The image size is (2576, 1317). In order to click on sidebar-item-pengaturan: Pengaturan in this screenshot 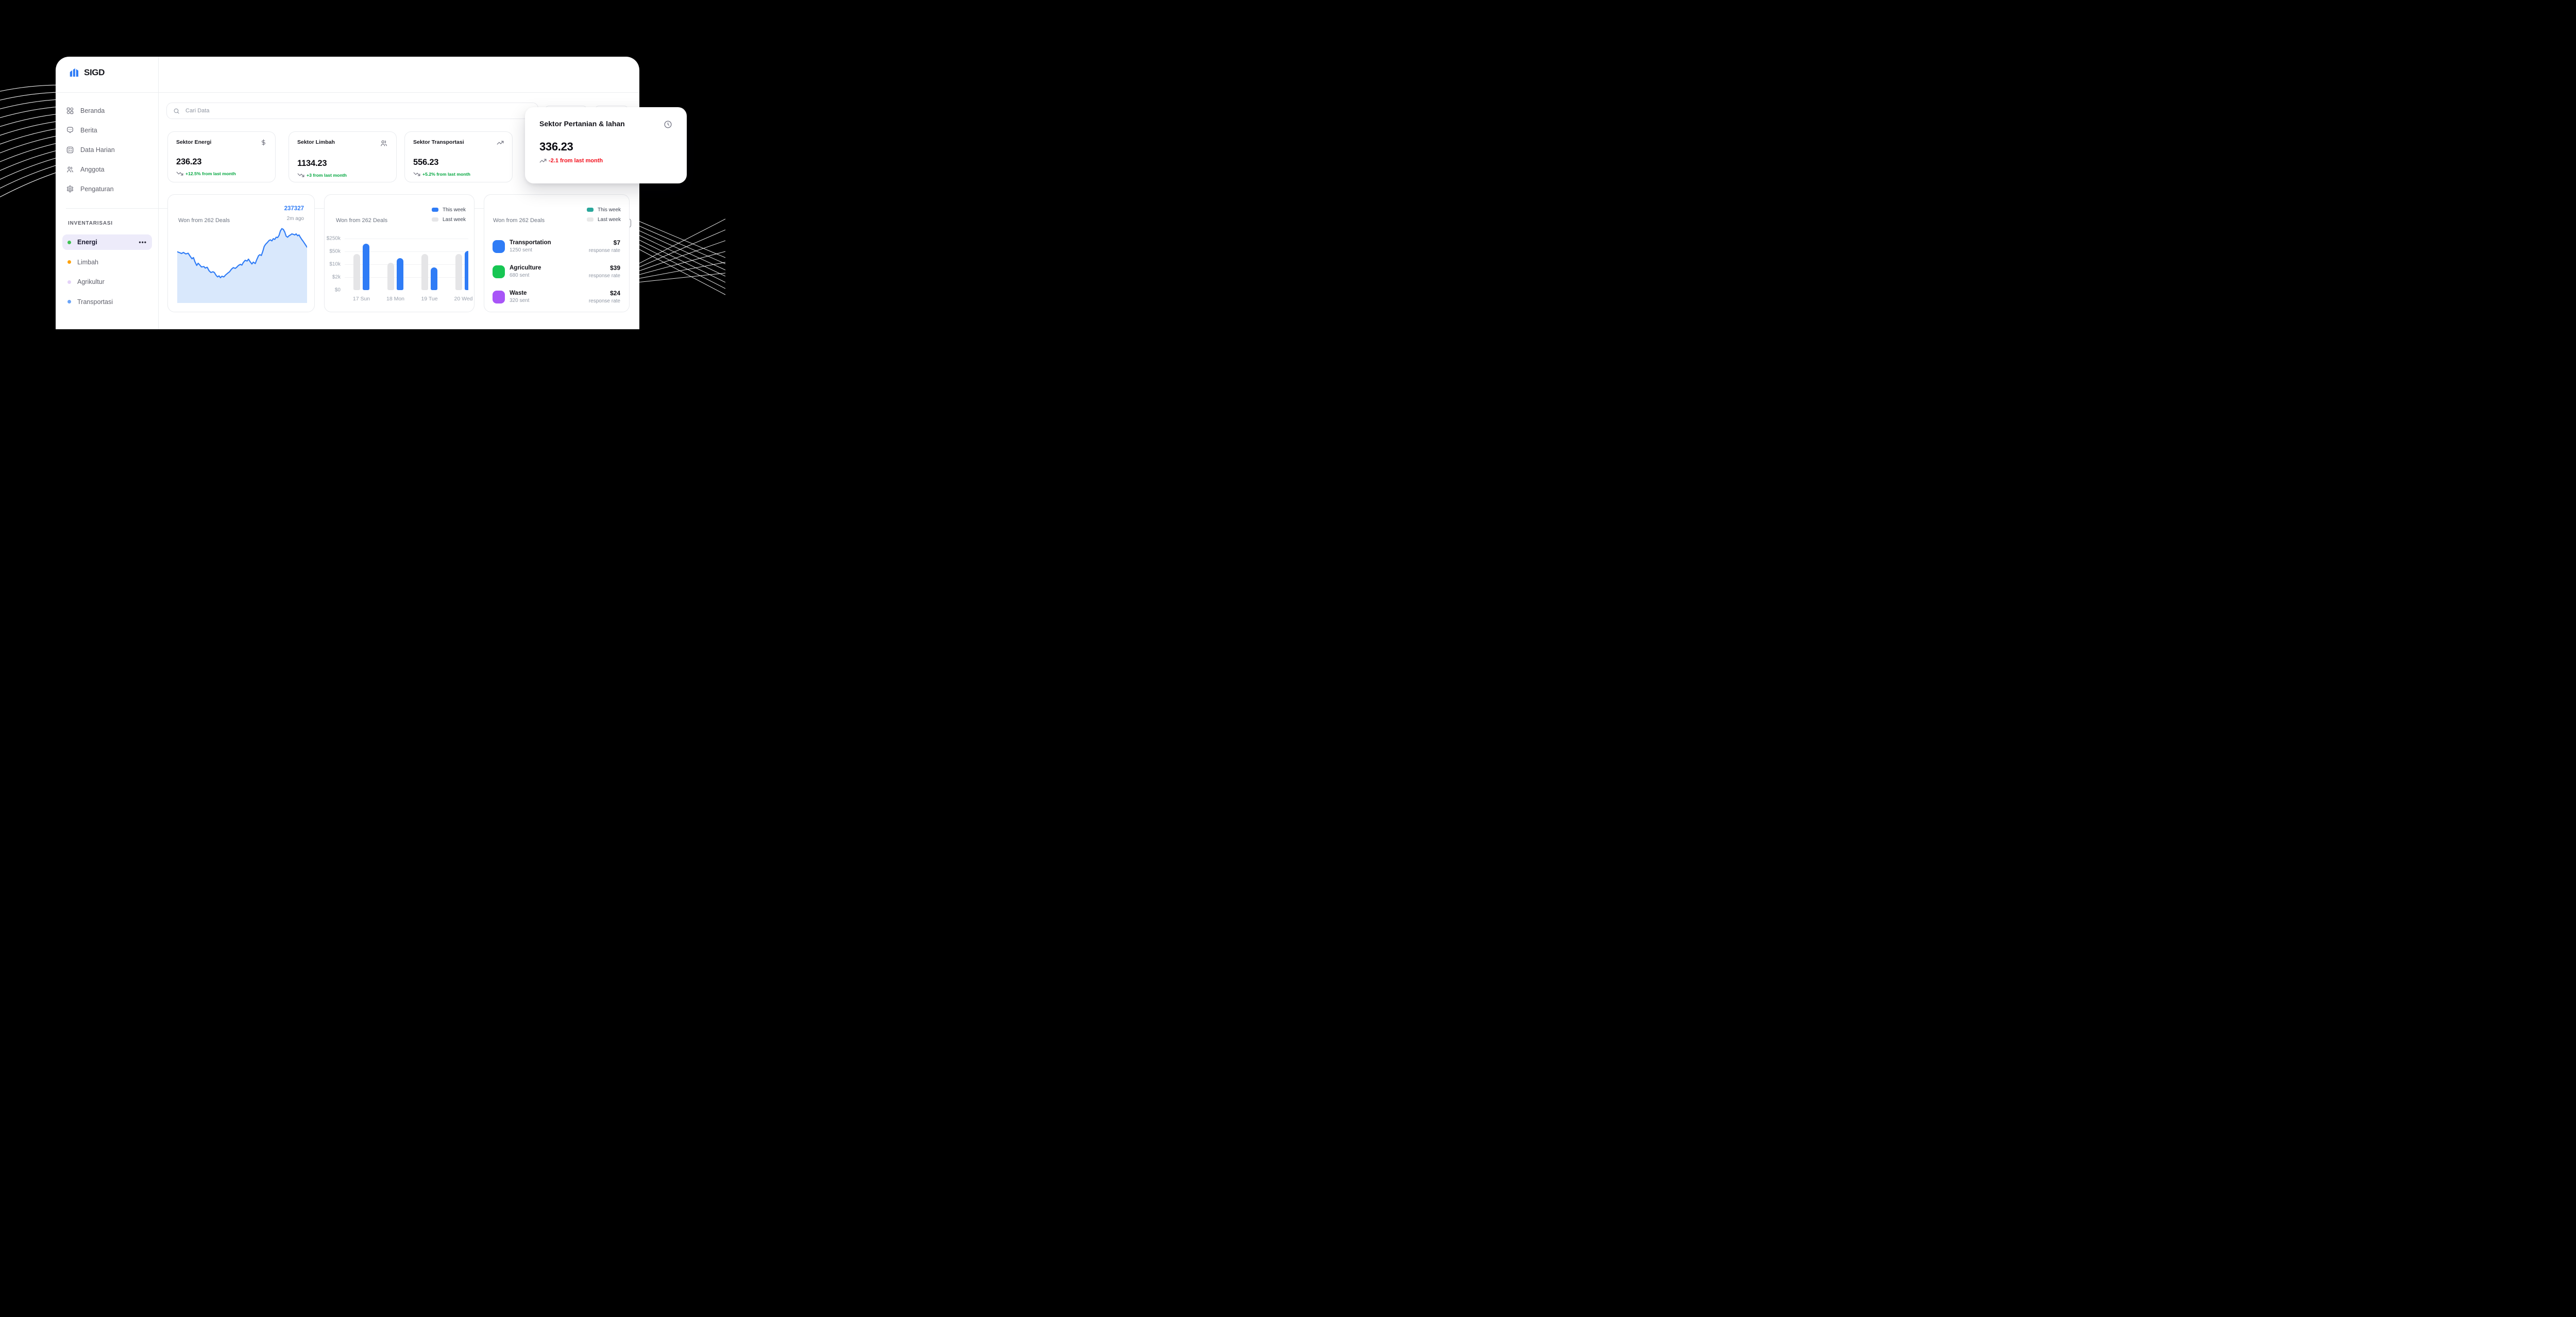, I will do `click(107, 189)`.